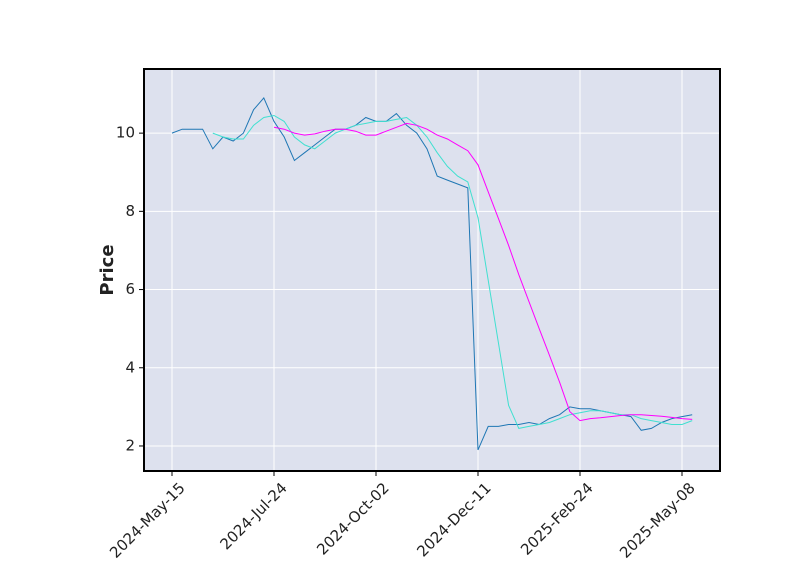 The image size is (800, 575). Describe the element at coordinates (130, 289) in the screenshot. I see `y-tick-label: 6` at that location.